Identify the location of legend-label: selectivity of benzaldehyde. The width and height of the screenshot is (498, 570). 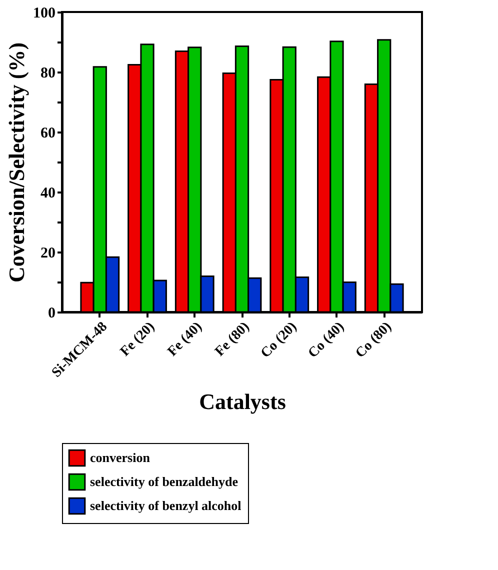
(164, 481).